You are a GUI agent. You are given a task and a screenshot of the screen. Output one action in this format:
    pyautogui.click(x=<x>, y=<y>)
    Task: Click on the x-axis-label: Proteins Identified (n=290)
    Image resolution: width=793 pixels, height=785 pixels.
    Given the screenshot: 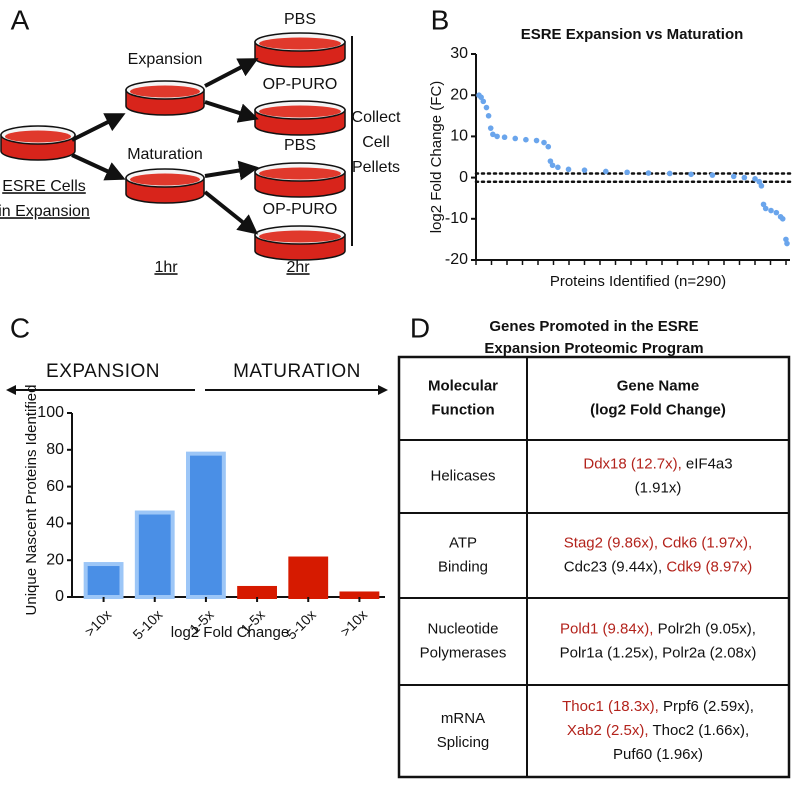 What is the action you would take?
    pyautogui.click(x=638, y=281)
    